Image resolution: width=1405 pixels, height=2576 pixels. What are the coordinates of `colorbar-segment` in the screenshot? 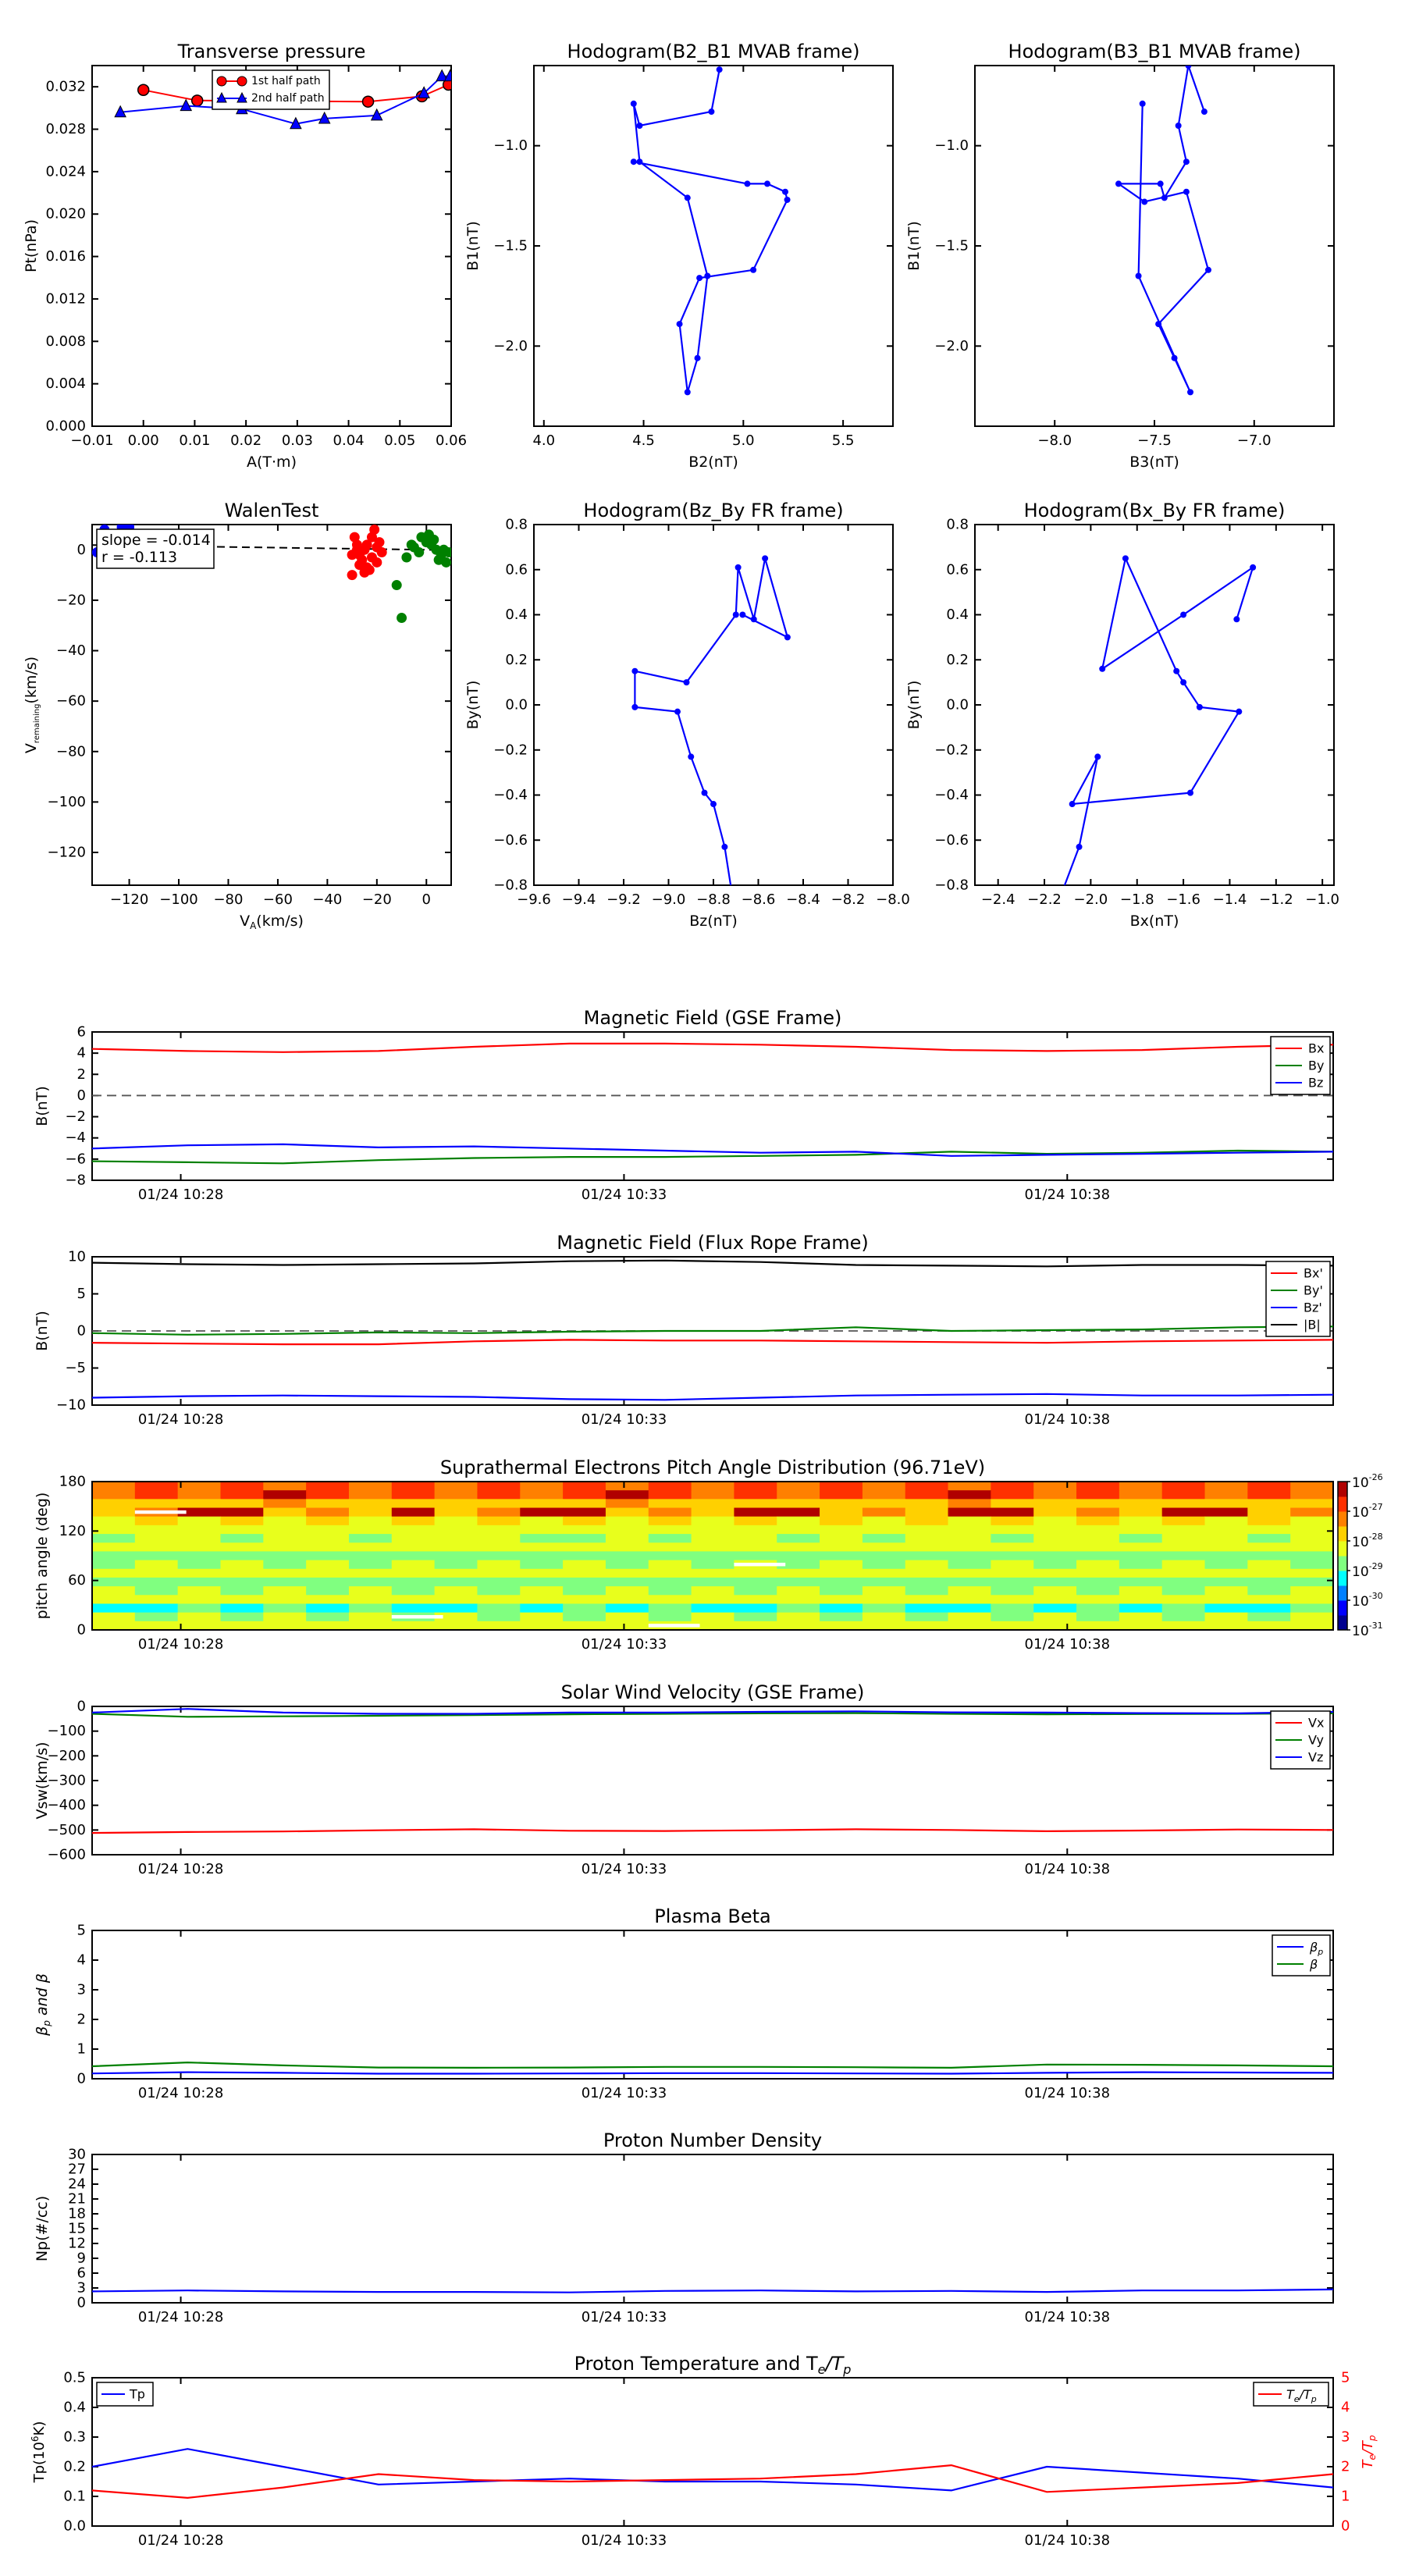 It's located at (1343, 1534).